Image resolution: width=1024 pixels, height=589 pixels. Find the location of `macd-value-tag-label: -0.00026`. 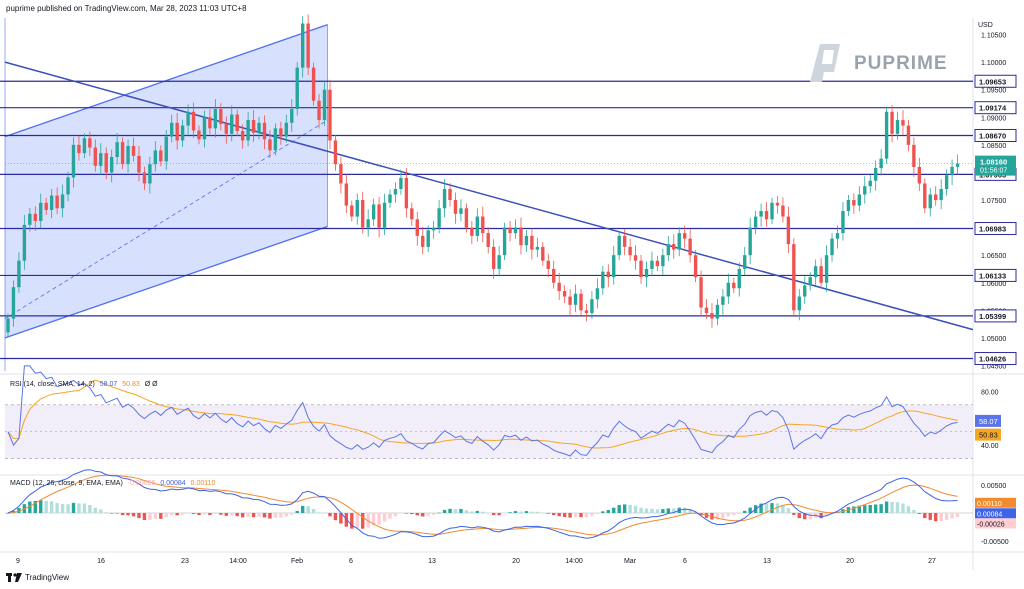

macd-value-tag-label: -0.00026 is located at coordinates (991, 524).